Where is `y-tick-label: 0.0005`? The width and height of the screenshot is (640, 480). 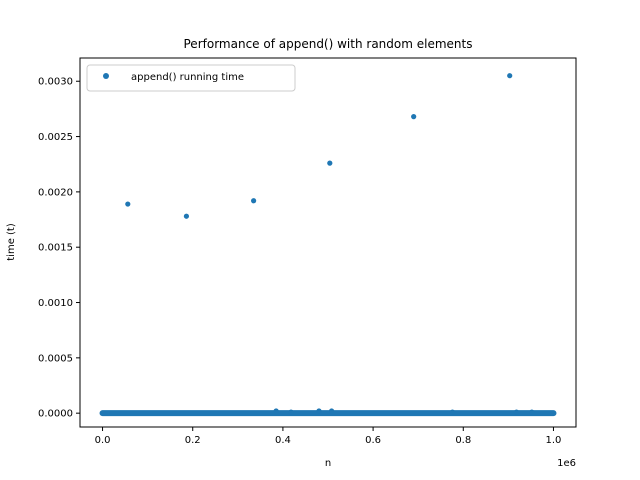
y-tick-label: 0.0005 is located at coordinates (55, 358).